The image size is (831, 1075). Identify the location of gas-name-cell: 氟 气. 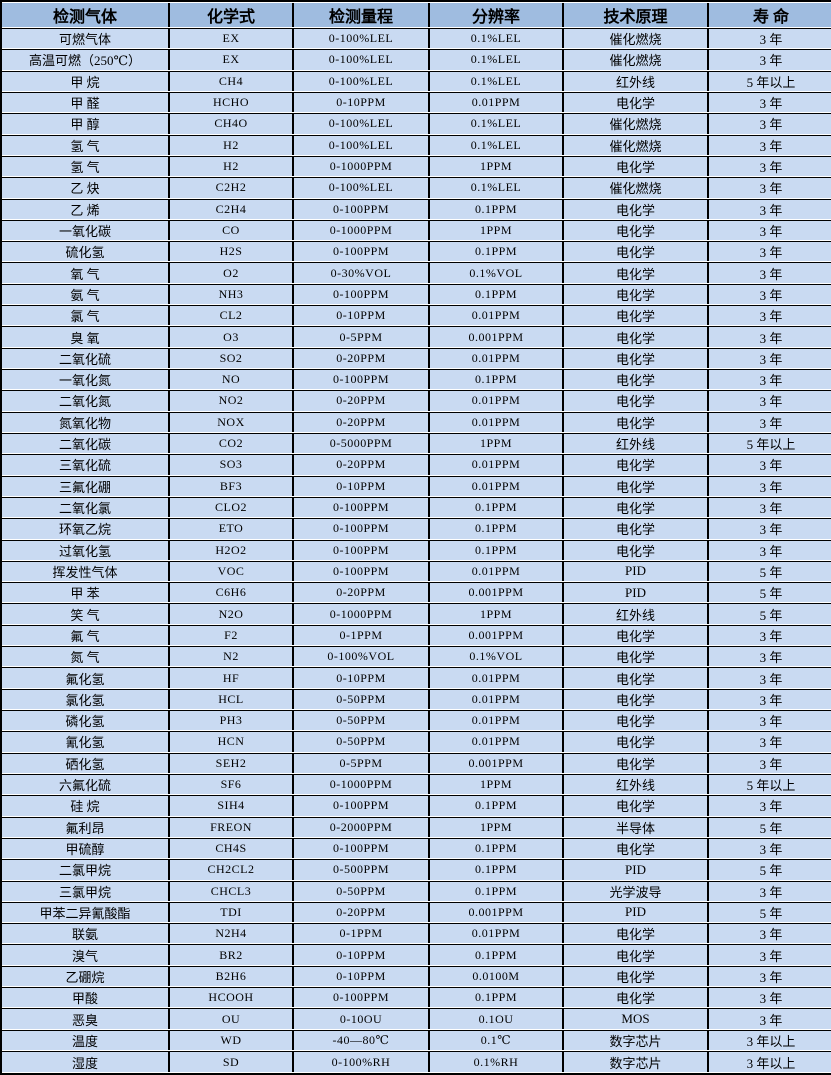
(86, 635).